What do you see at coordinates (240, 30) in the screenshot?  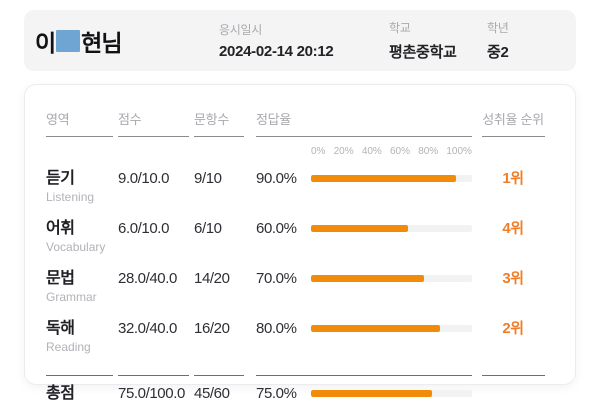 I see `field-test-datetime-label: 응시일시` at bounding box center [240, 30].